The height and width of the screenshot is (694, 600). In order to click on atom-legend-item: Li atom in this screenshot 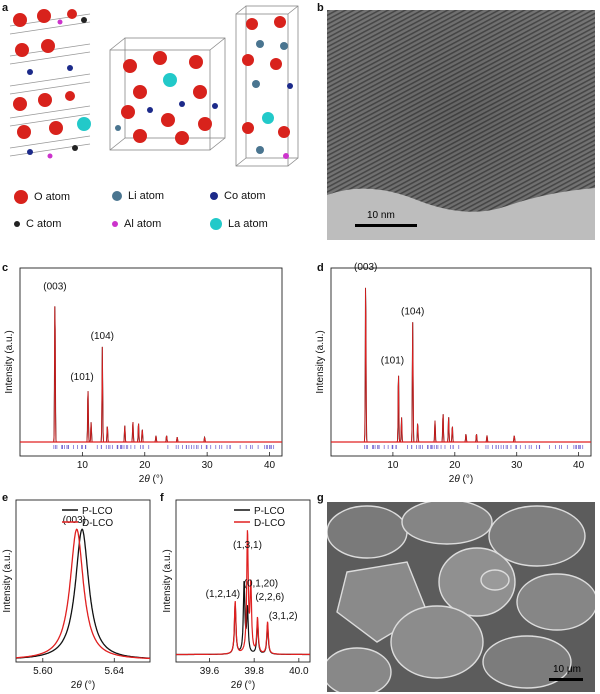, I will do `click(138, 196)`.